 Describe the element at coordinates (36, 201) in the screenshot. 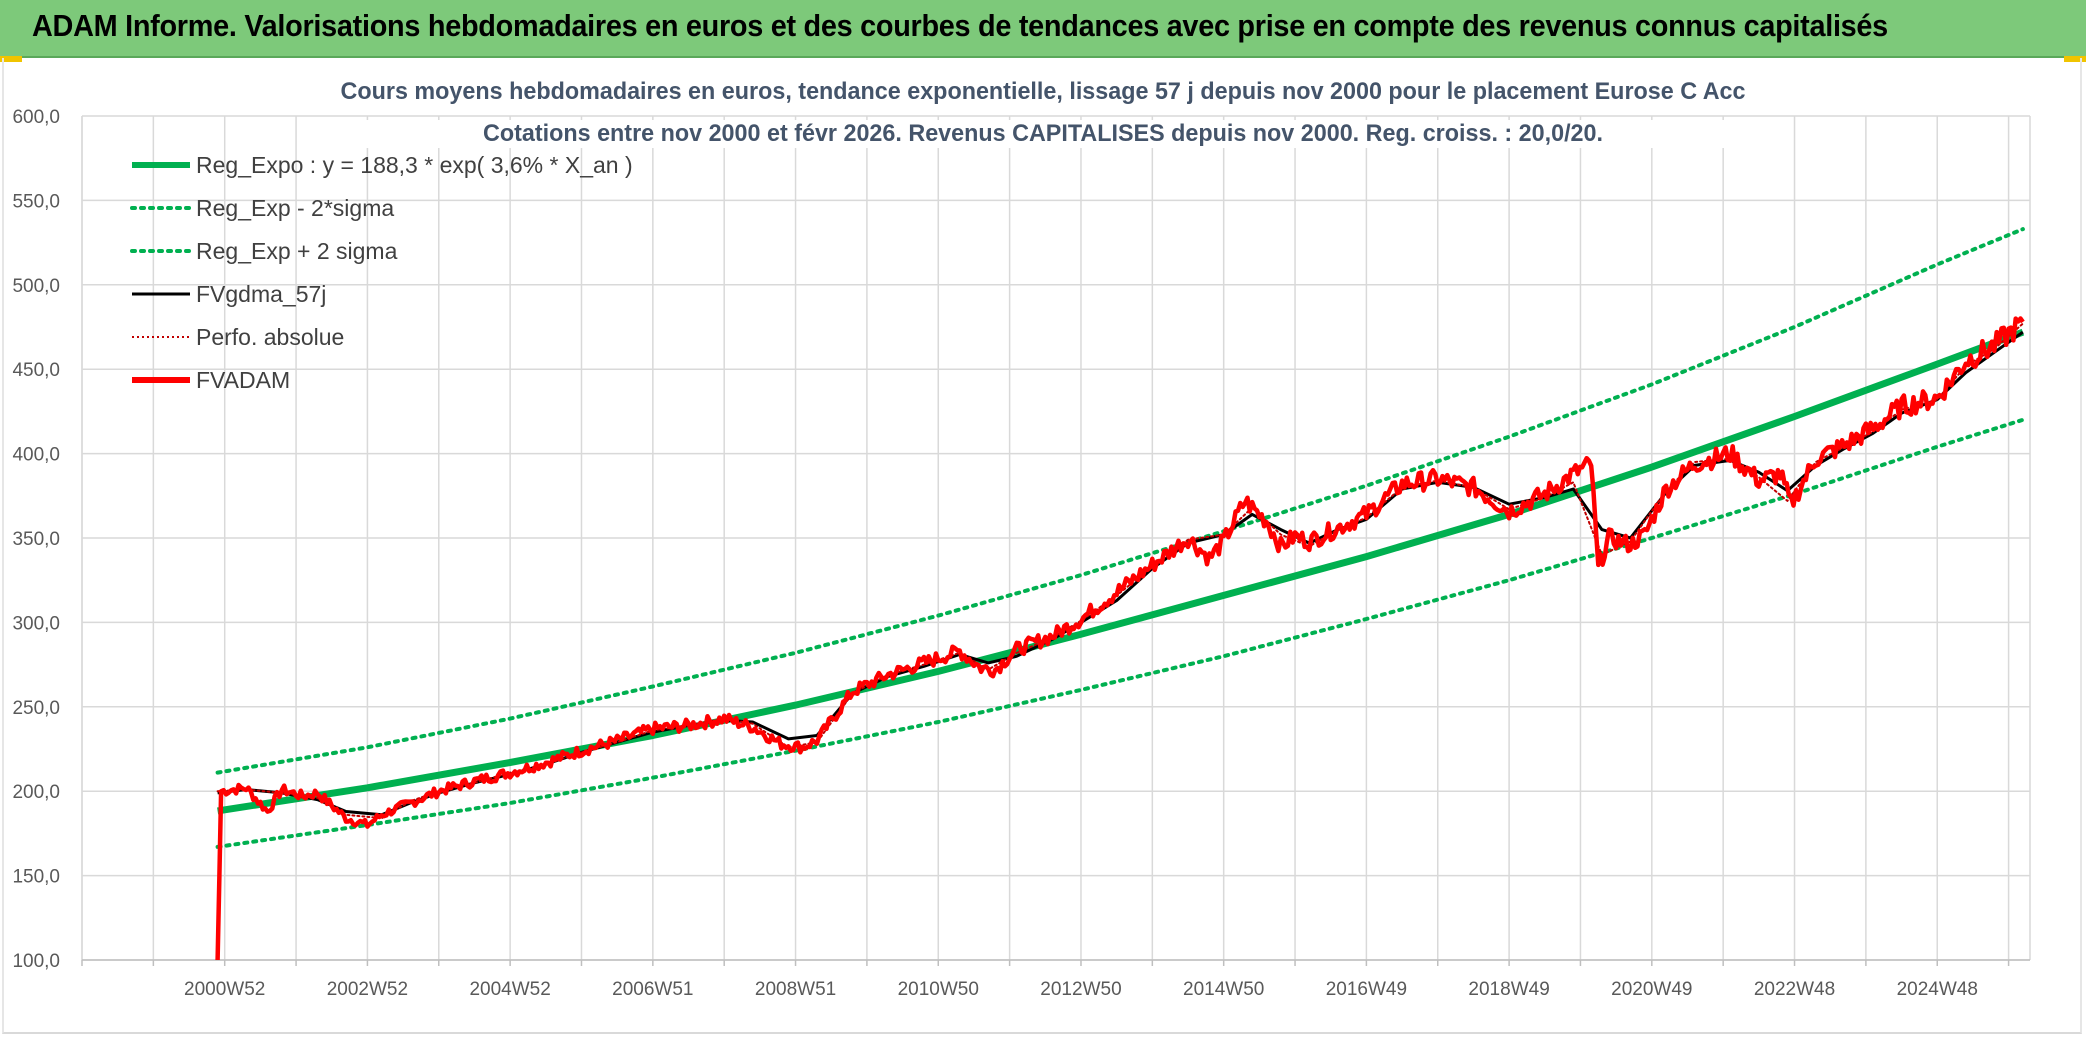

I see `y-tick-label: 550,0` at that location.